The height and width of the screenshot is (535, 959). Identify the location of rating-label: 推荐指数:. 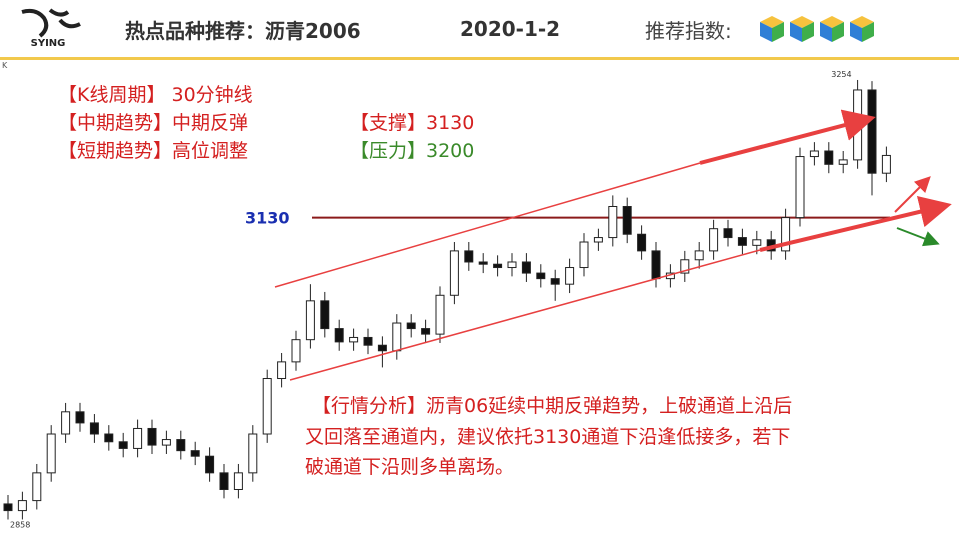
(688, 31).